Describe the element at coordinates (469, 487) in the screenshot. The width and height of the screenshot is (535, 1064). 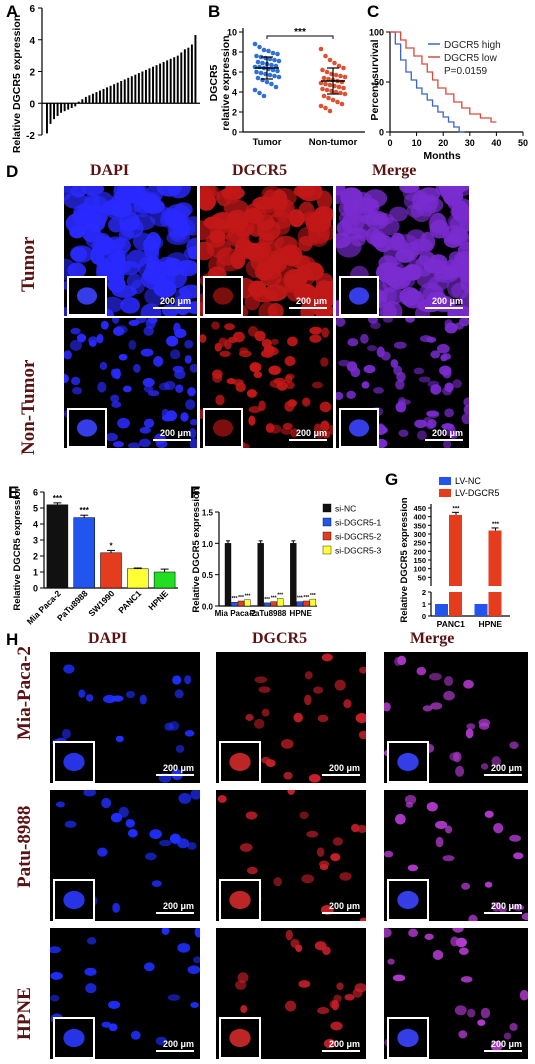
I see `chart-g-legend: LV-NC LV-DGCR5` at that location.